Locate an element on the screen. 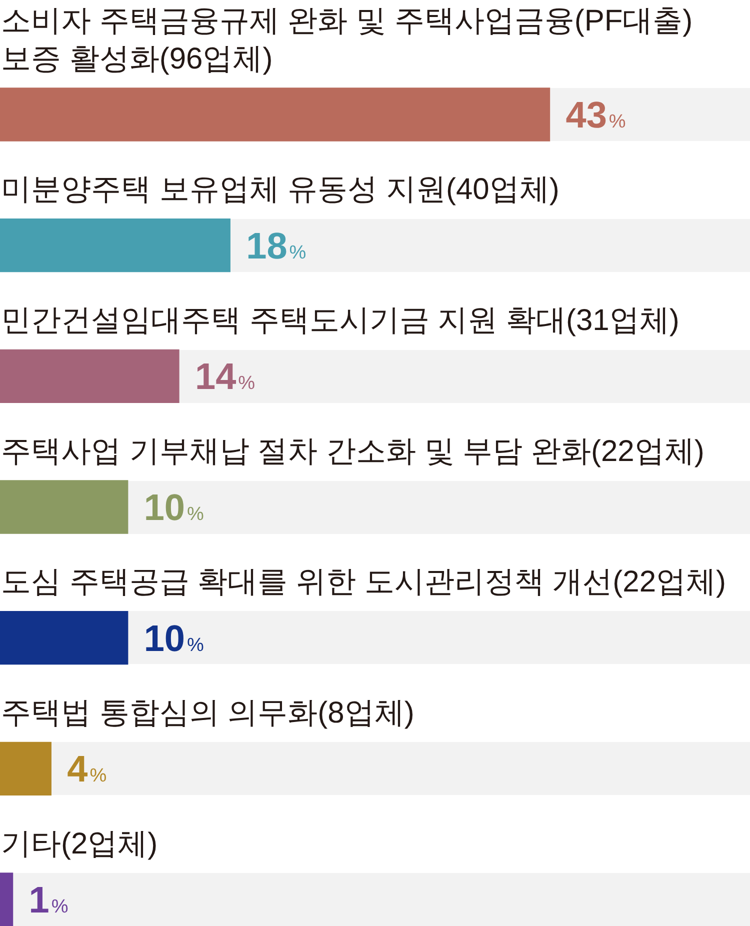 This screenshot has width=750, height=926. y-tick-label: 민간건설임대주택 주택도시기금 지원 확대(31업체) is located at coordinates (340, 320).